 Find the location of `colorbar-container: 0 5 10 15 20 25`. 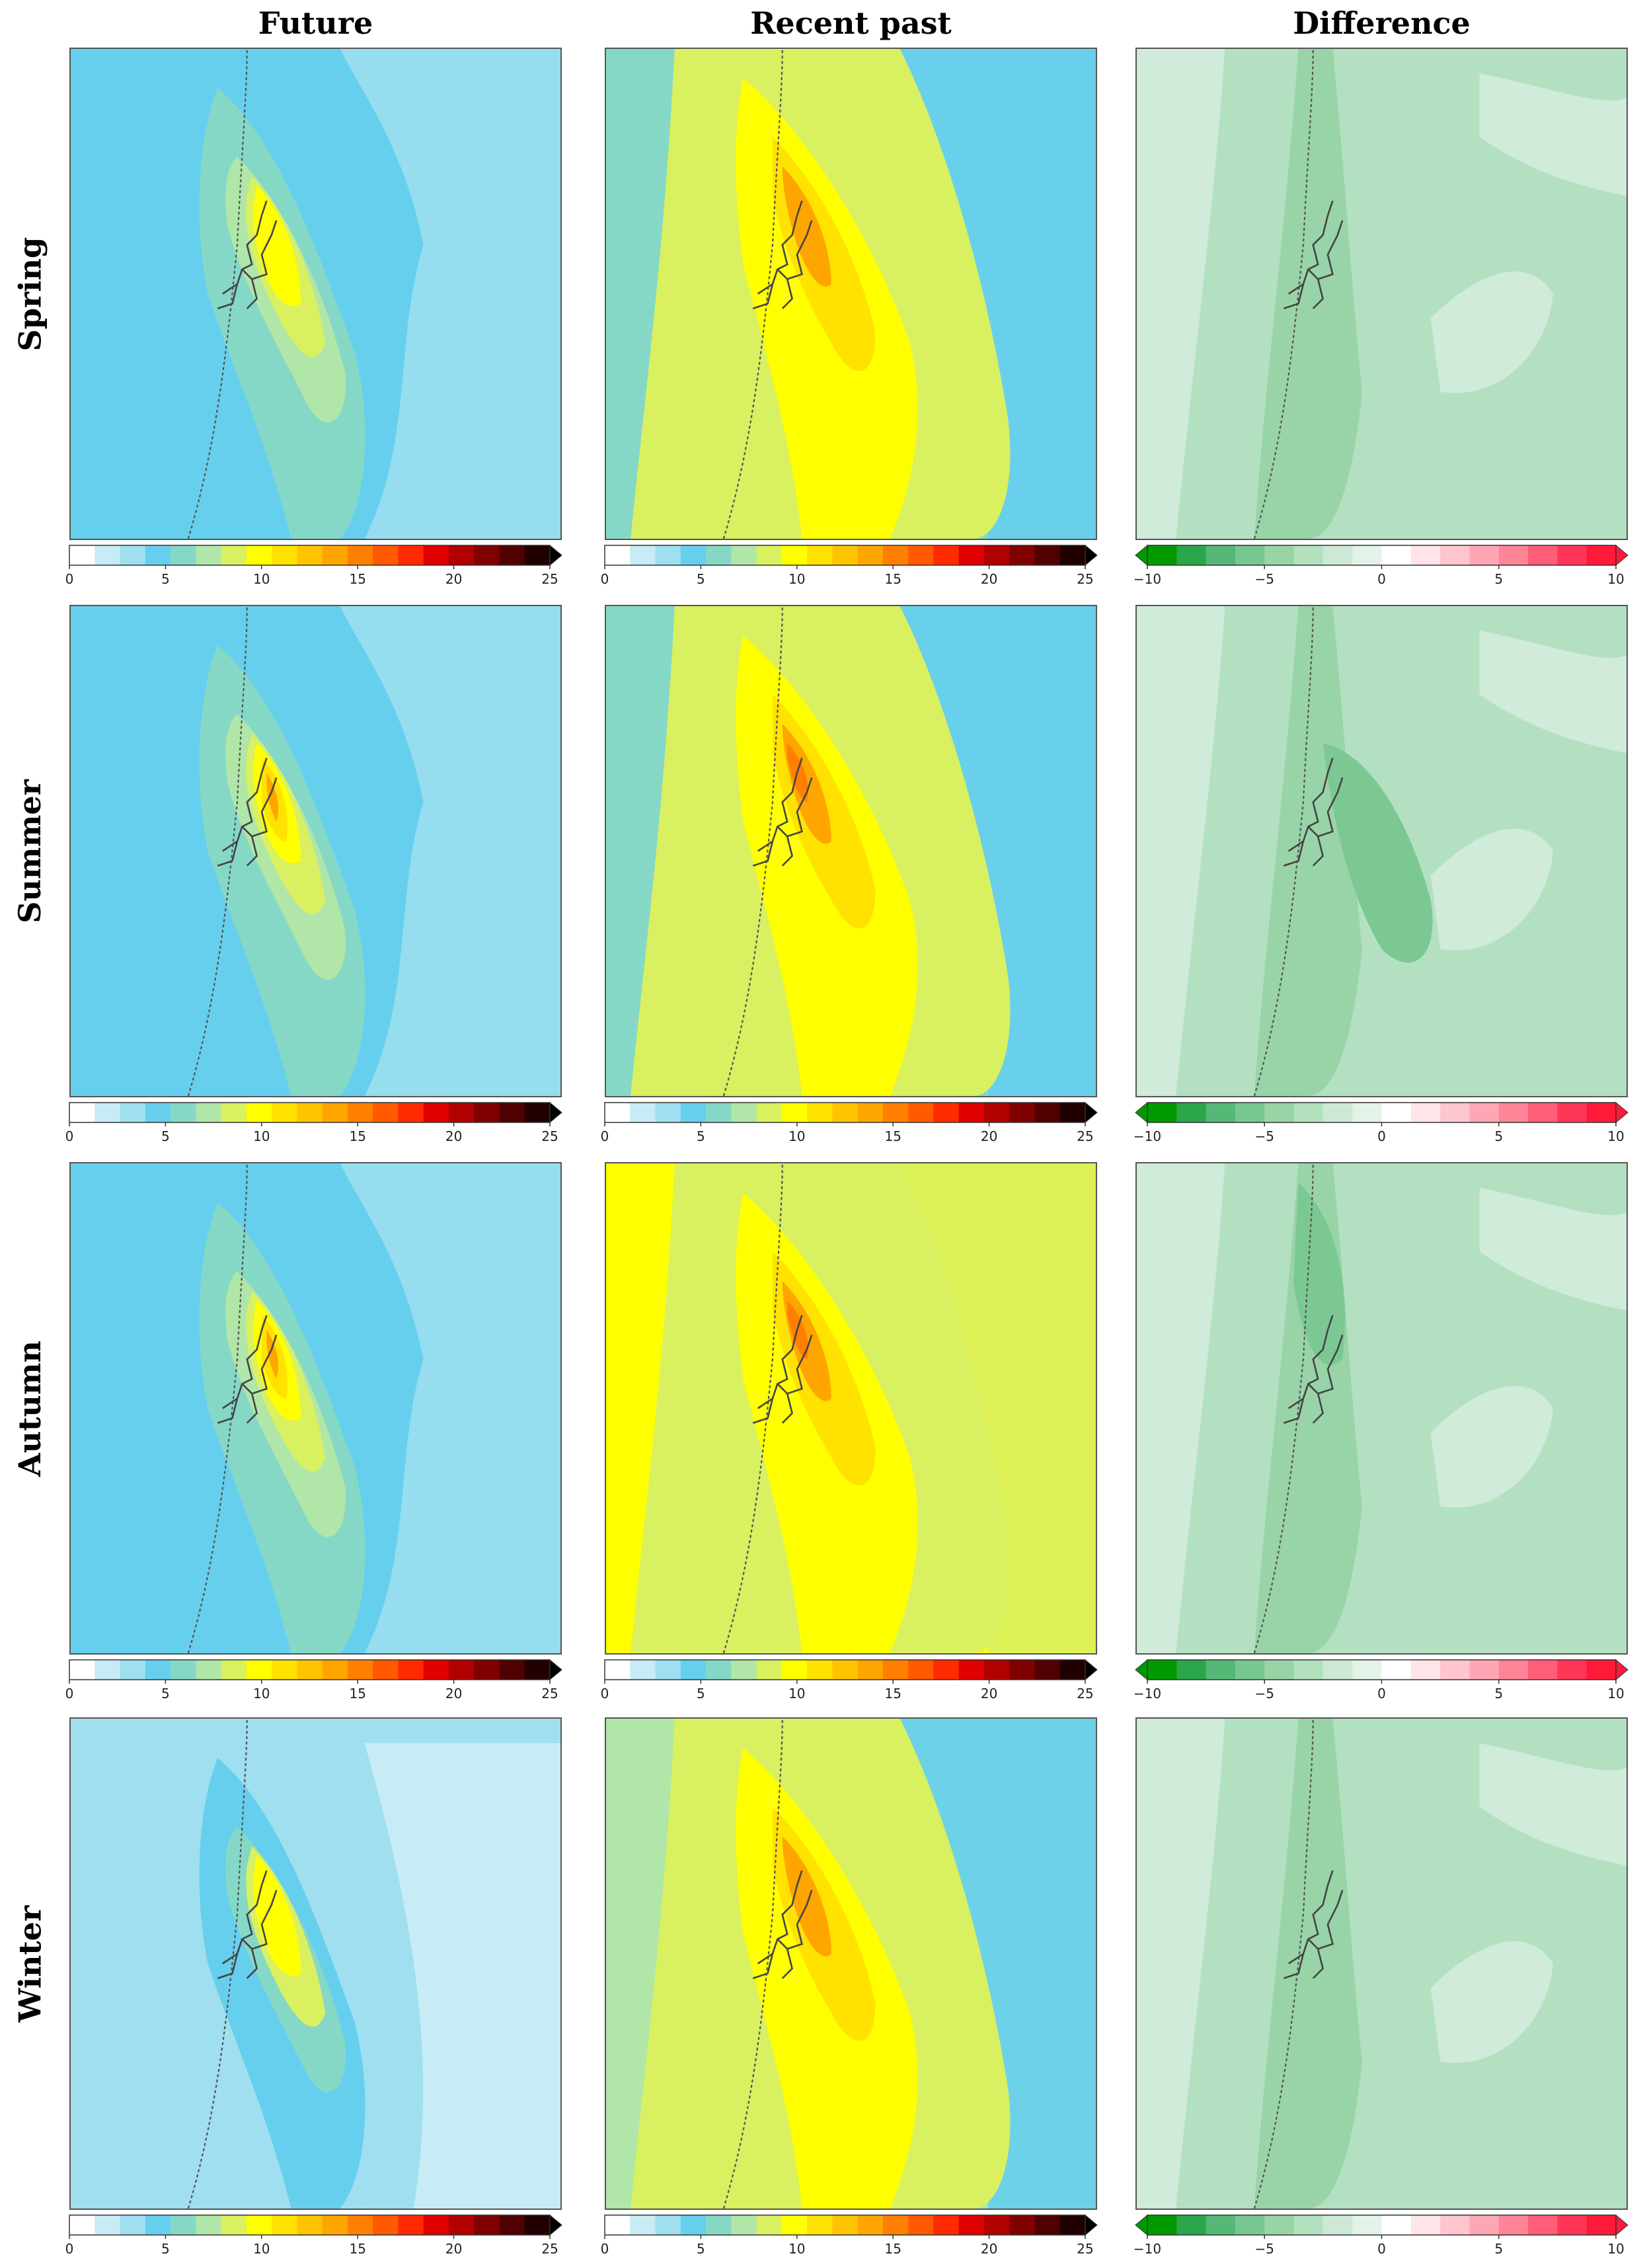

colorbar-container: 0 5 10 15 20 25 is located at coordinates (850, 2235).